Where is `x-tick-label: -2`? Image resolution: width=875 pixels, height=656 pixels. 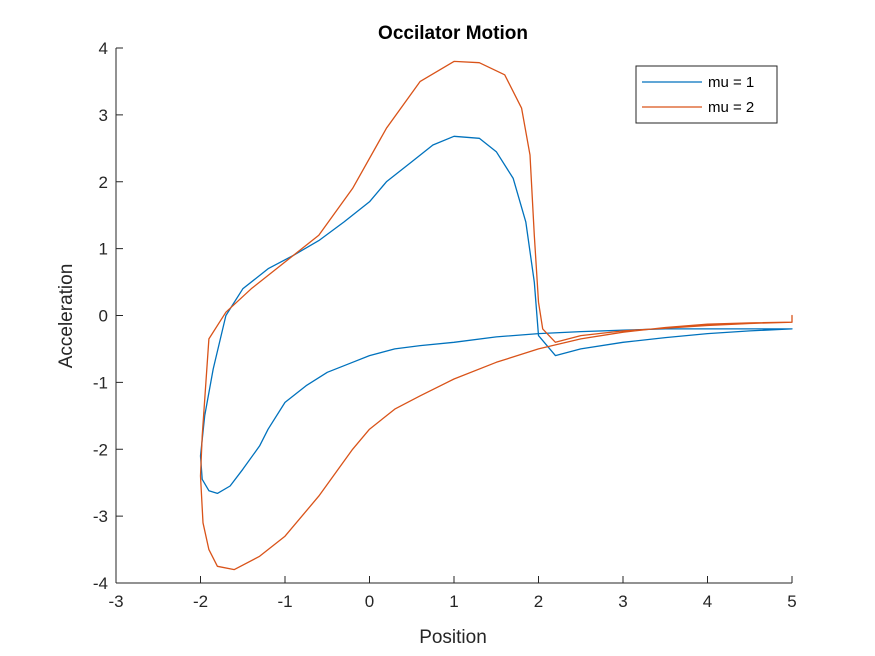
x-tick-label: -2 is located at coordinates (200, 601).